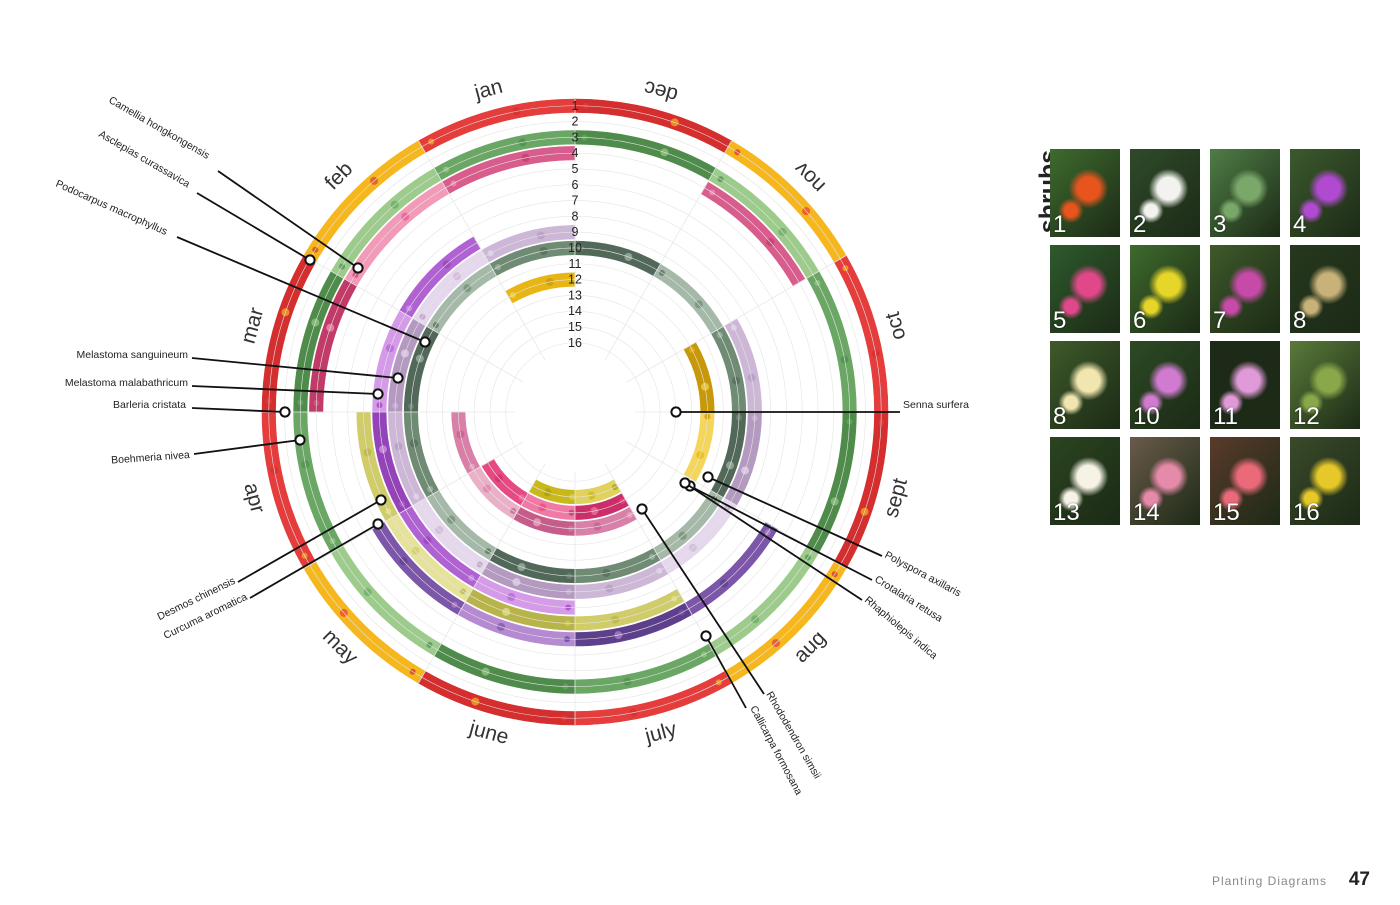  What do you see at coordinates (253, 325) in the screenshot?
I see `month-label-mar: mar` at bounding box center [253, 325].